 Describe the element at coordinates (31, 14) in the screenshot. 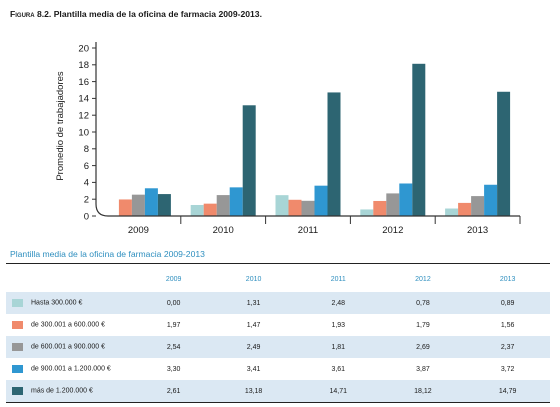

I see `figure-label: Figura 8.2.` at that location.